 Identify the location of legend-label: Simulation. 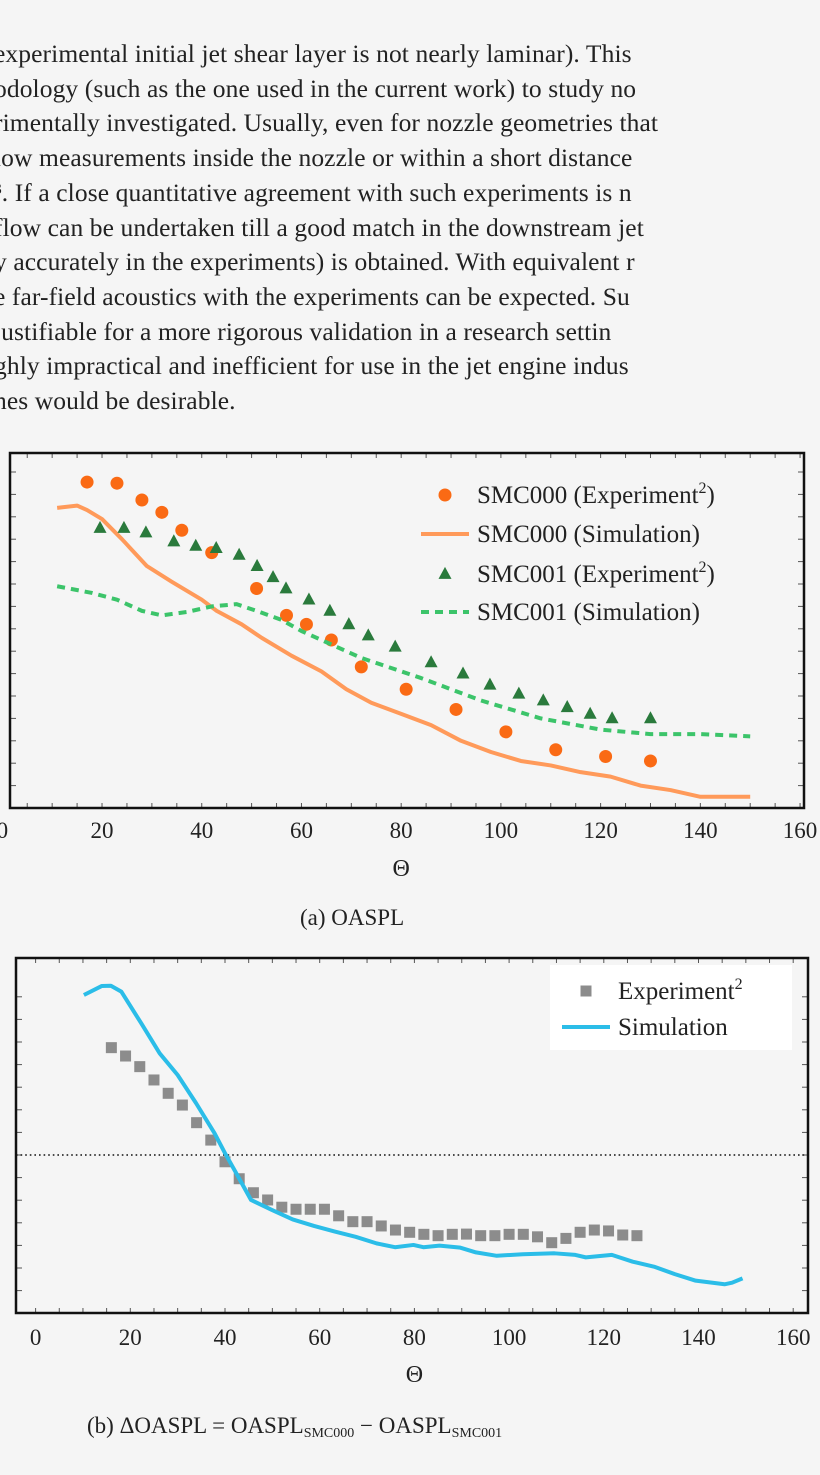
(673, 1027).